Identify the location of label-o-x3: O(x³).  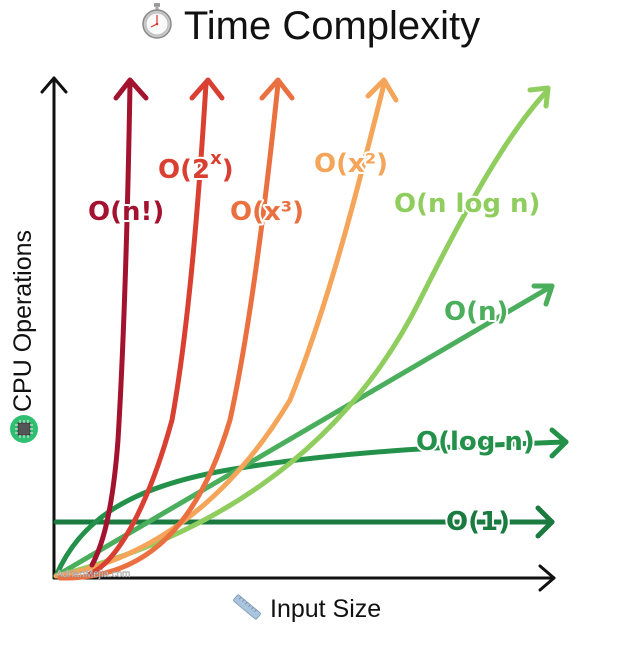
(267, 212).